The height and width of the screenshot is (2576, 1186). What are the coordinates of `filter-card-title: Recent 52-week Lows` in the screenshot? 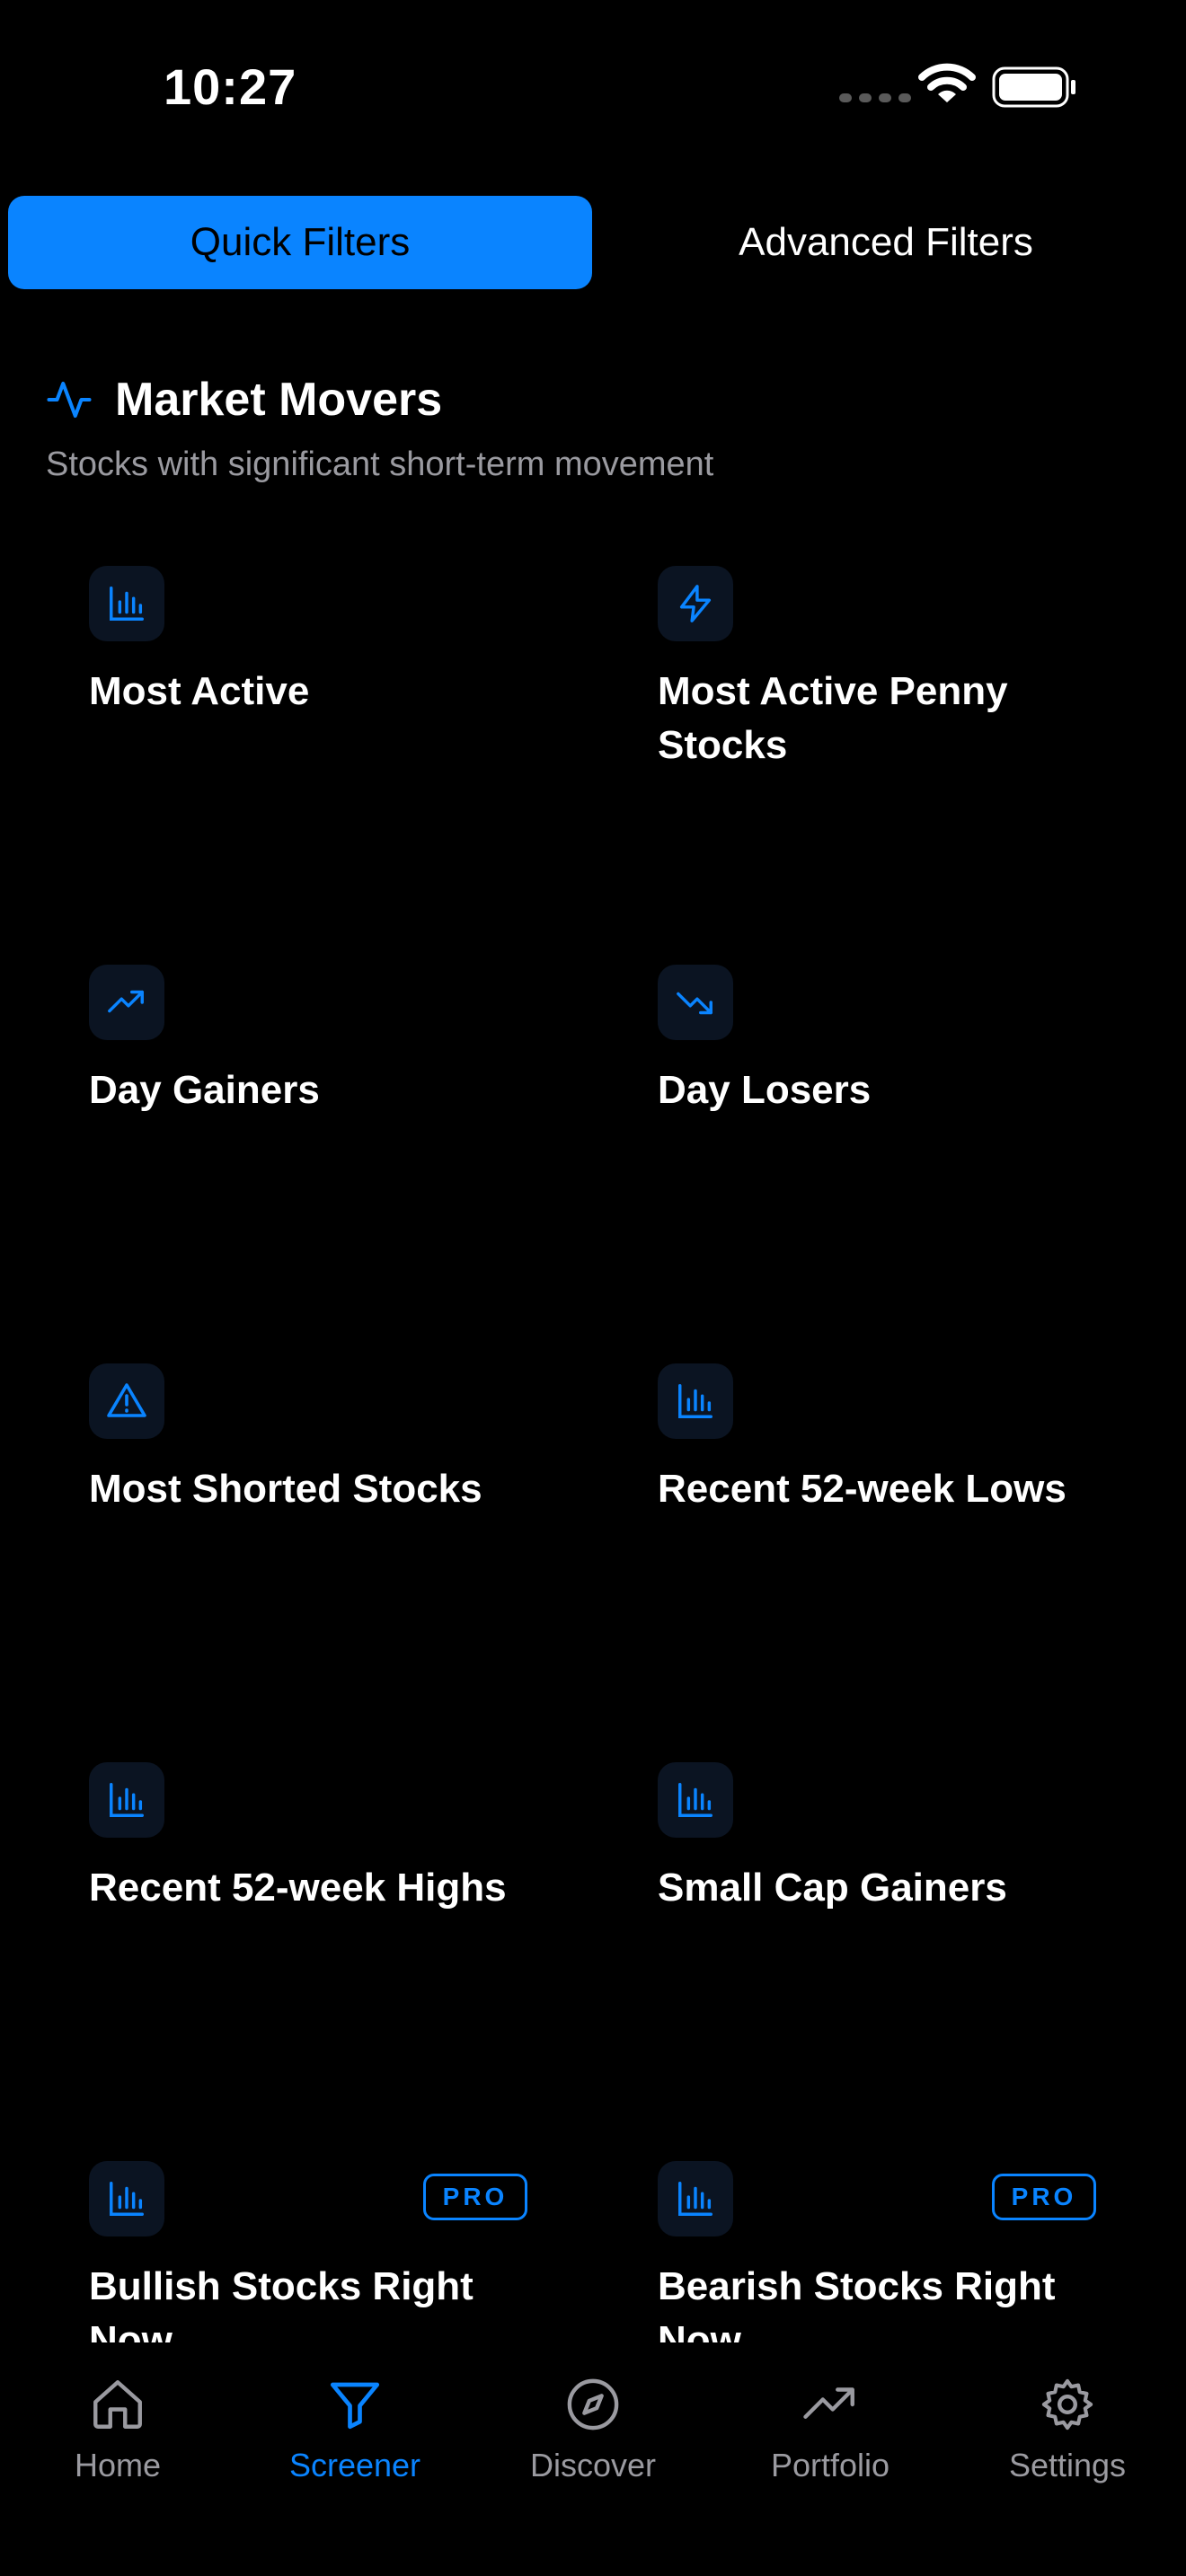 It's located at (862, 1489).